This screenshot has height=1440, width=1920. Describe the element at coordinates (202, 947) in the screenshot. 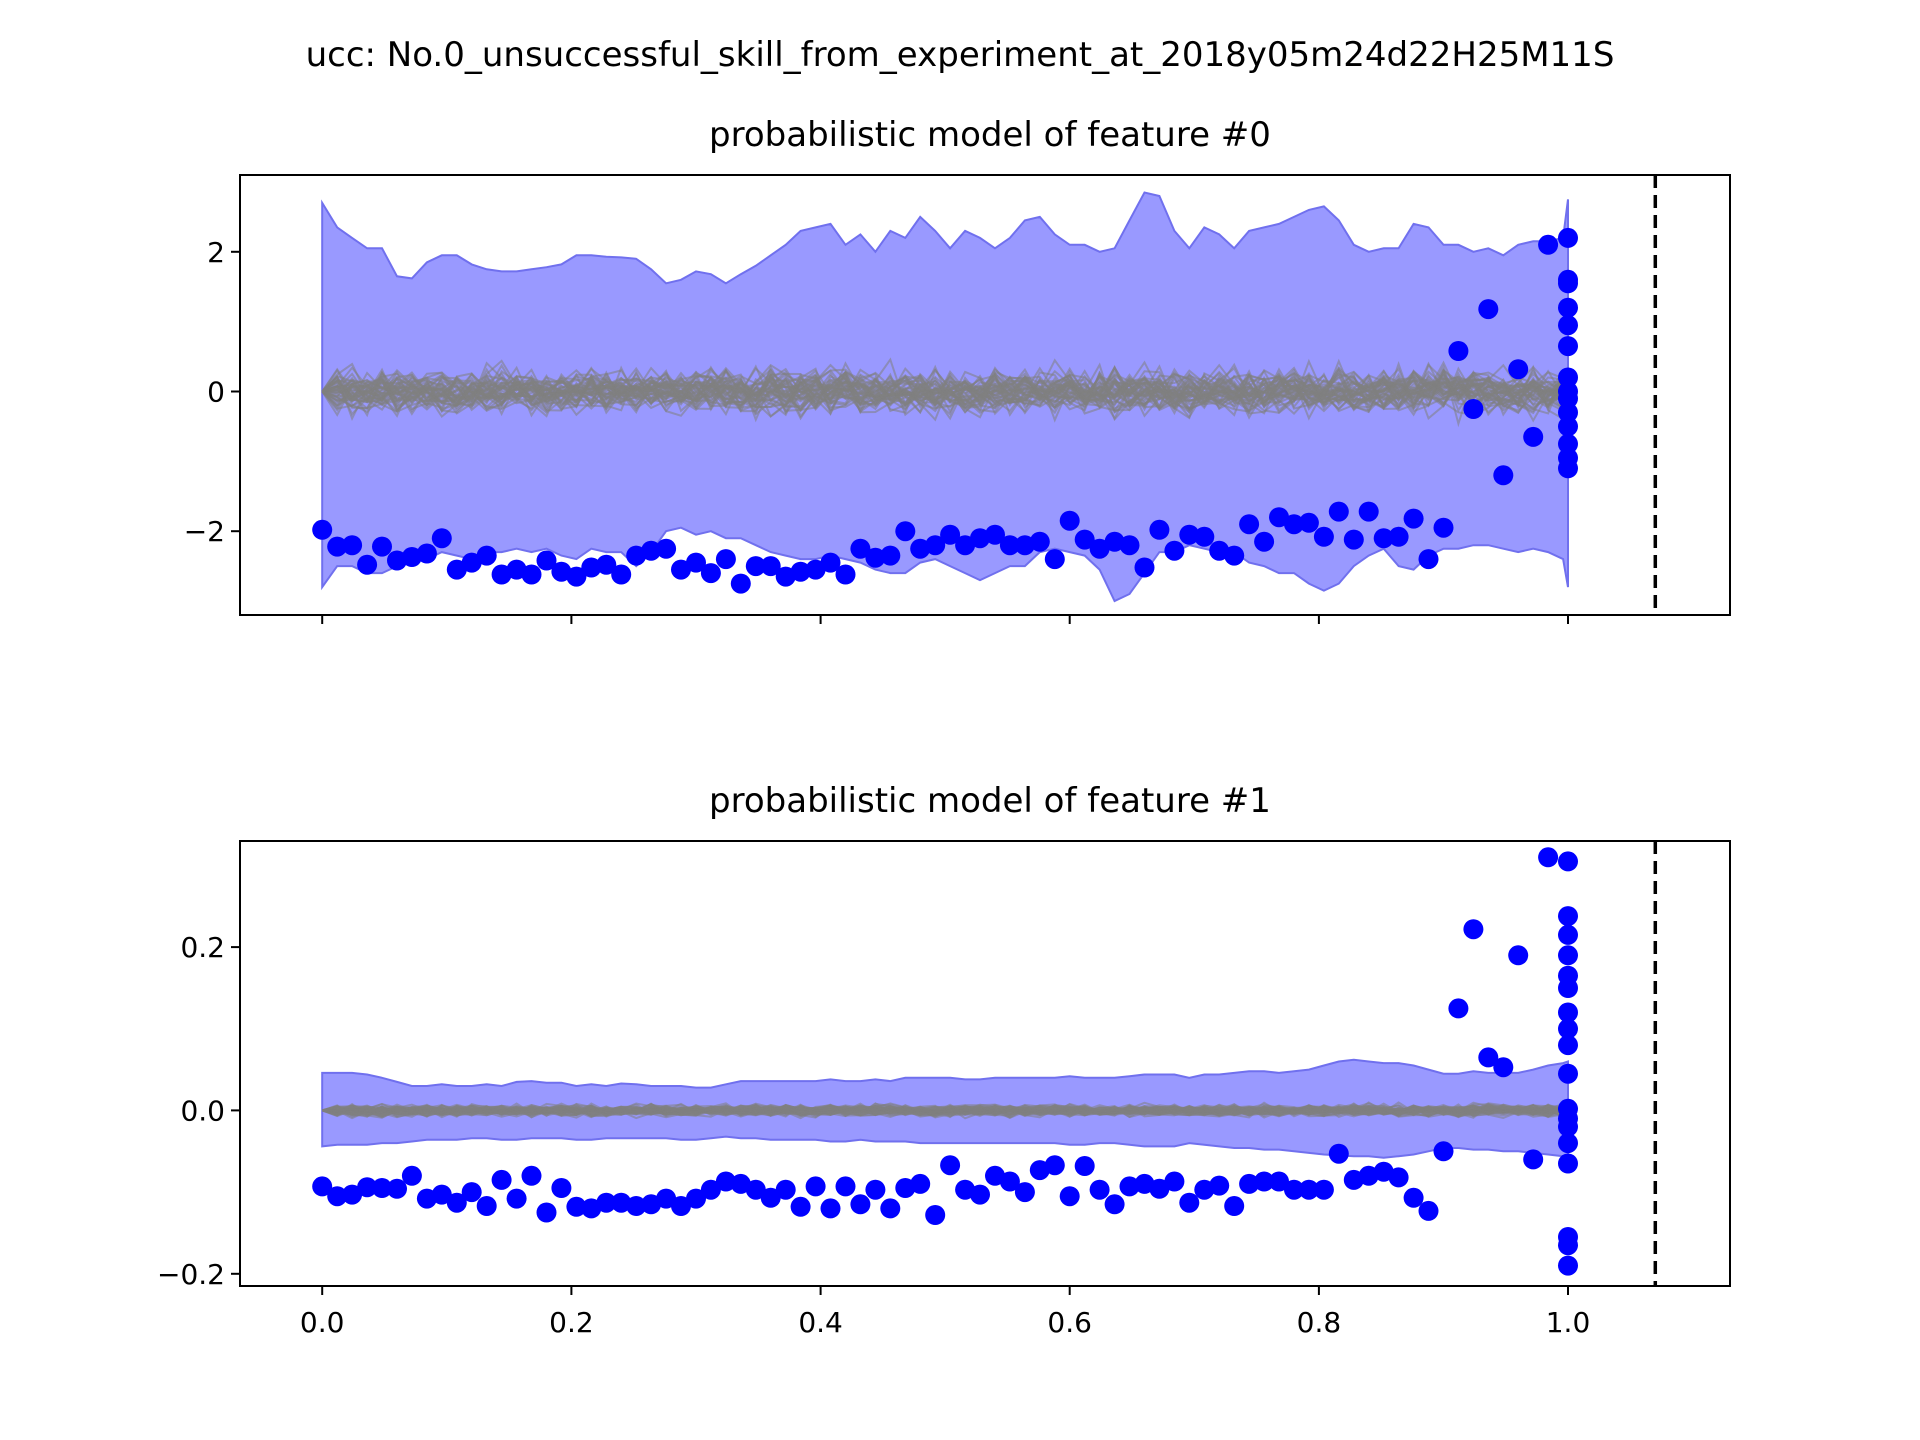

I see `y-tick-label: 0.2` at that location.